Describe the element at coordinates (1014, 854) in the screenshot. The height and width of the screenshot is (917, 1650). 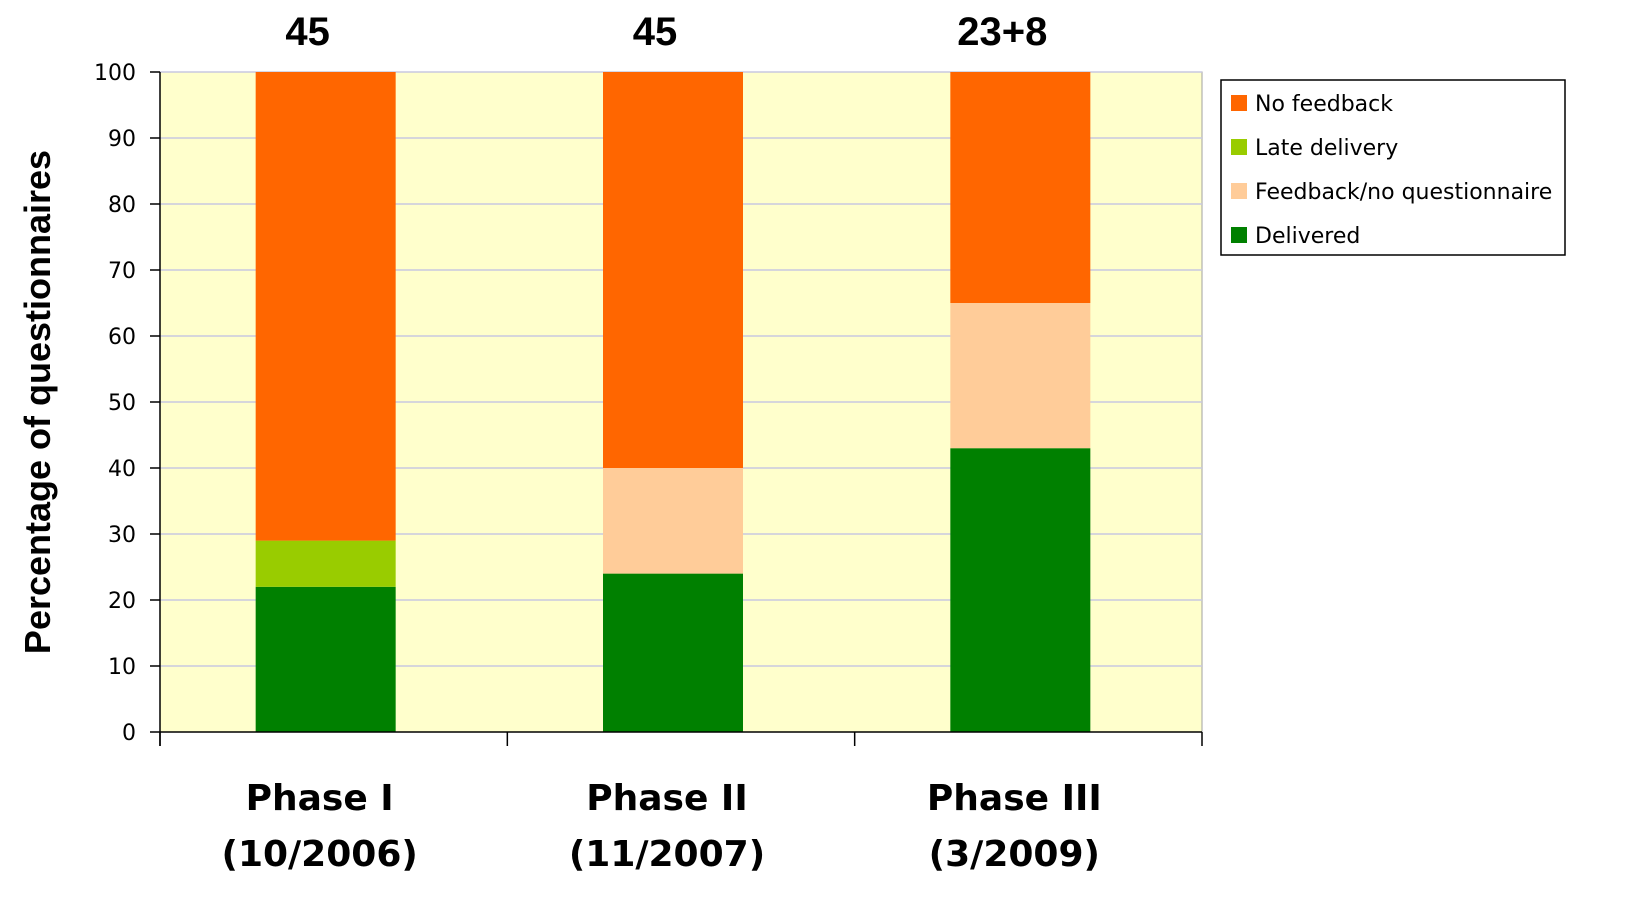
I see `x-category-date: (3/2009)` at that location.